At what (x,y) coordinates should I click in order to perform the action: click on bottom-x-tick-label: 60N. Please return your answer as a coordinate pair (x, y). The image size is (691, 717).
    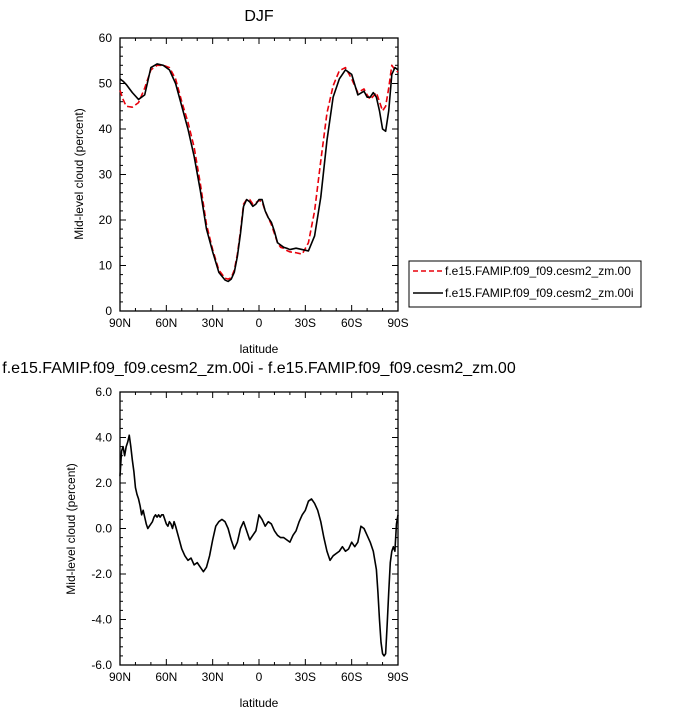
    Looking at the image, I should click on (166, 677).